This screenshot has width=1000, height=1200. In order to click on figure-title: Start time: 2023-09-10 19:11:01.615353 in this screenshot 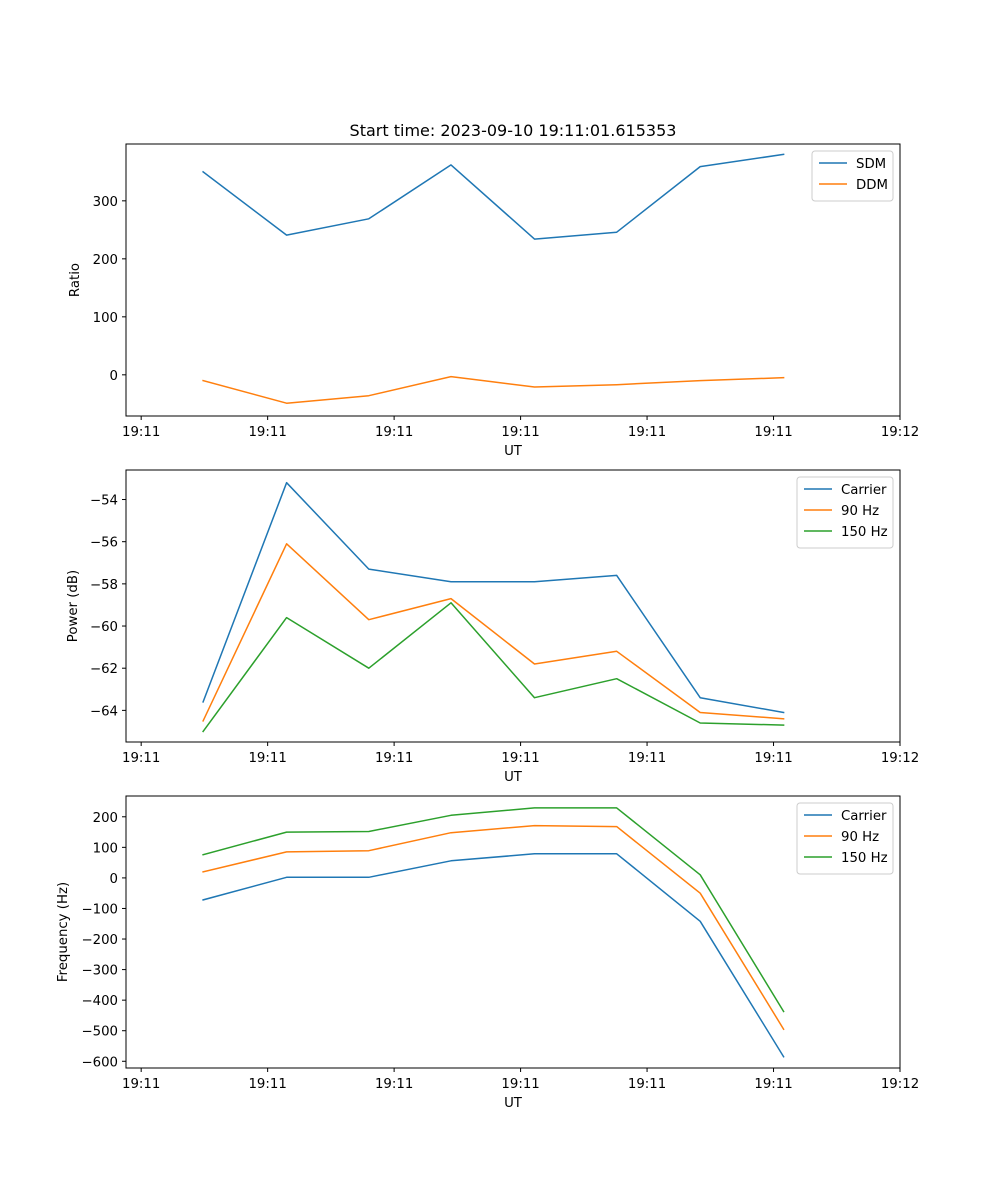, I will do `click(513, 130)`.